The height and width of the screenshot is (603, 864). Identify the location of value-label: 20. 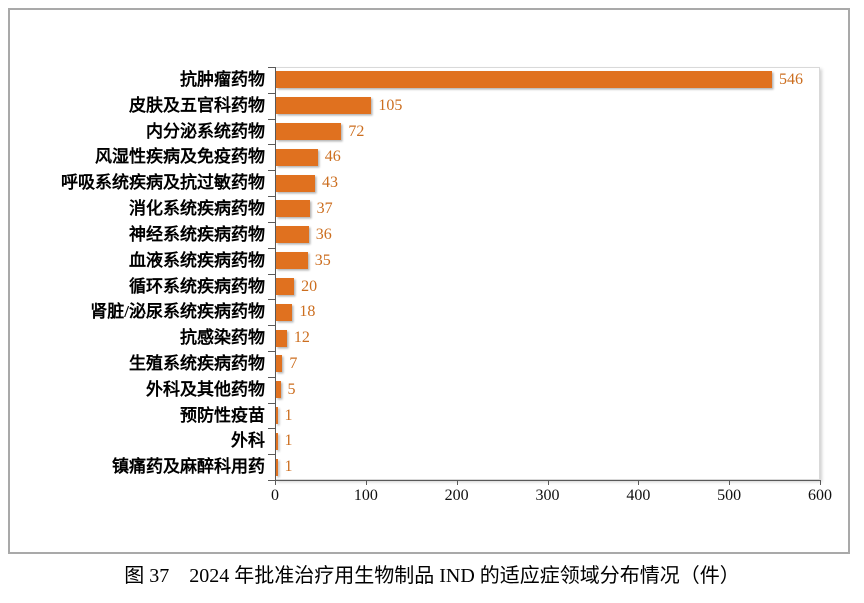
(309, 286).